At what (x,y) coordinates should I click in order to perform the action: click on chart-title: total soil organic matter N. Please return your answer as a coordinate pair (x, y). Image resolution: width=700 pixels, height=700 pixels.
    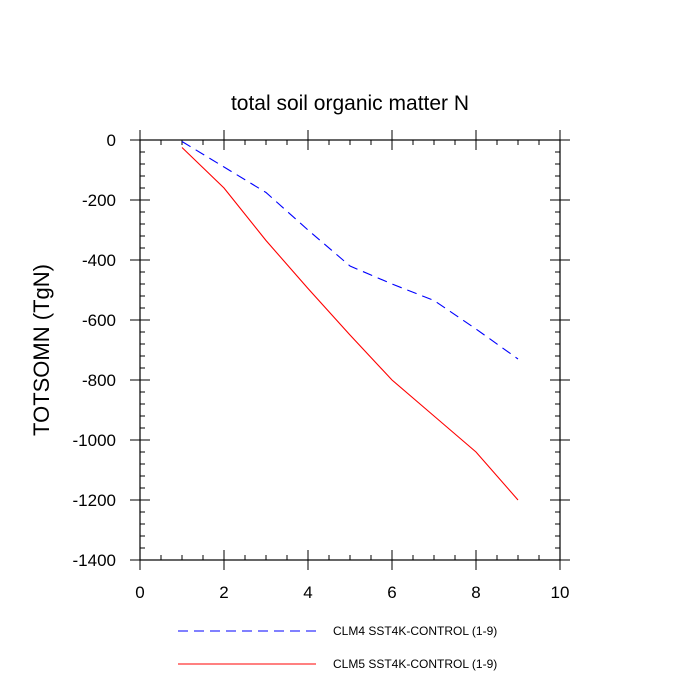
    Looking at the image, I should click on (350, 103).